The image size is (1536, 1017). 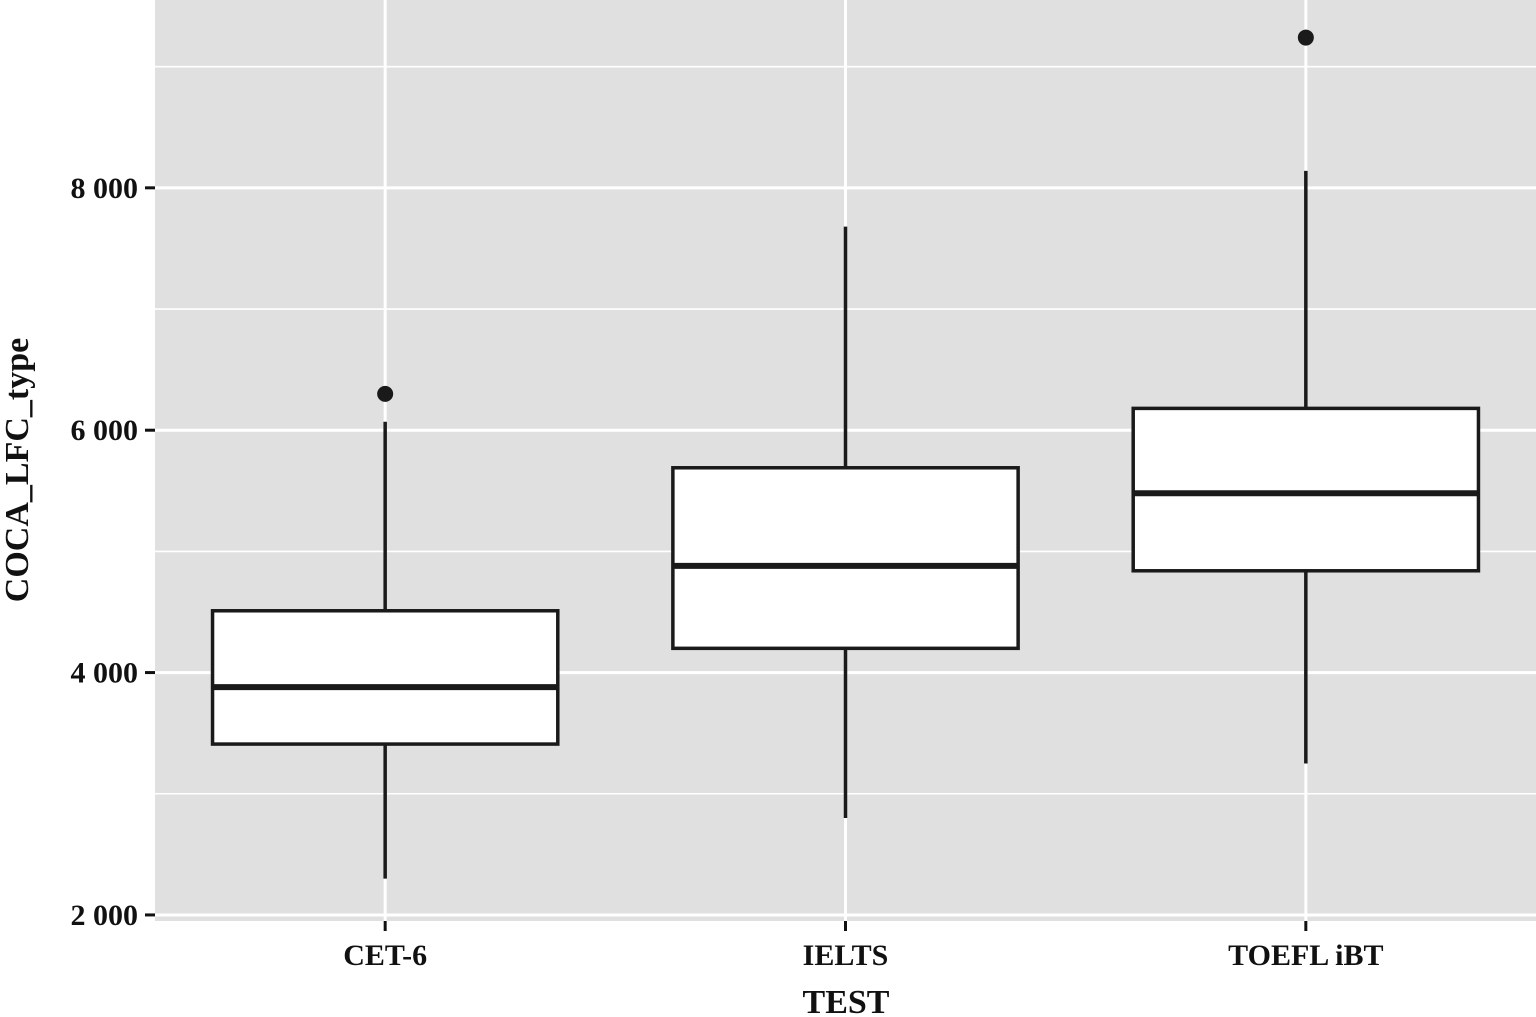 I want to click on y-tick-label: 6 000, so click(x=105, y=430).